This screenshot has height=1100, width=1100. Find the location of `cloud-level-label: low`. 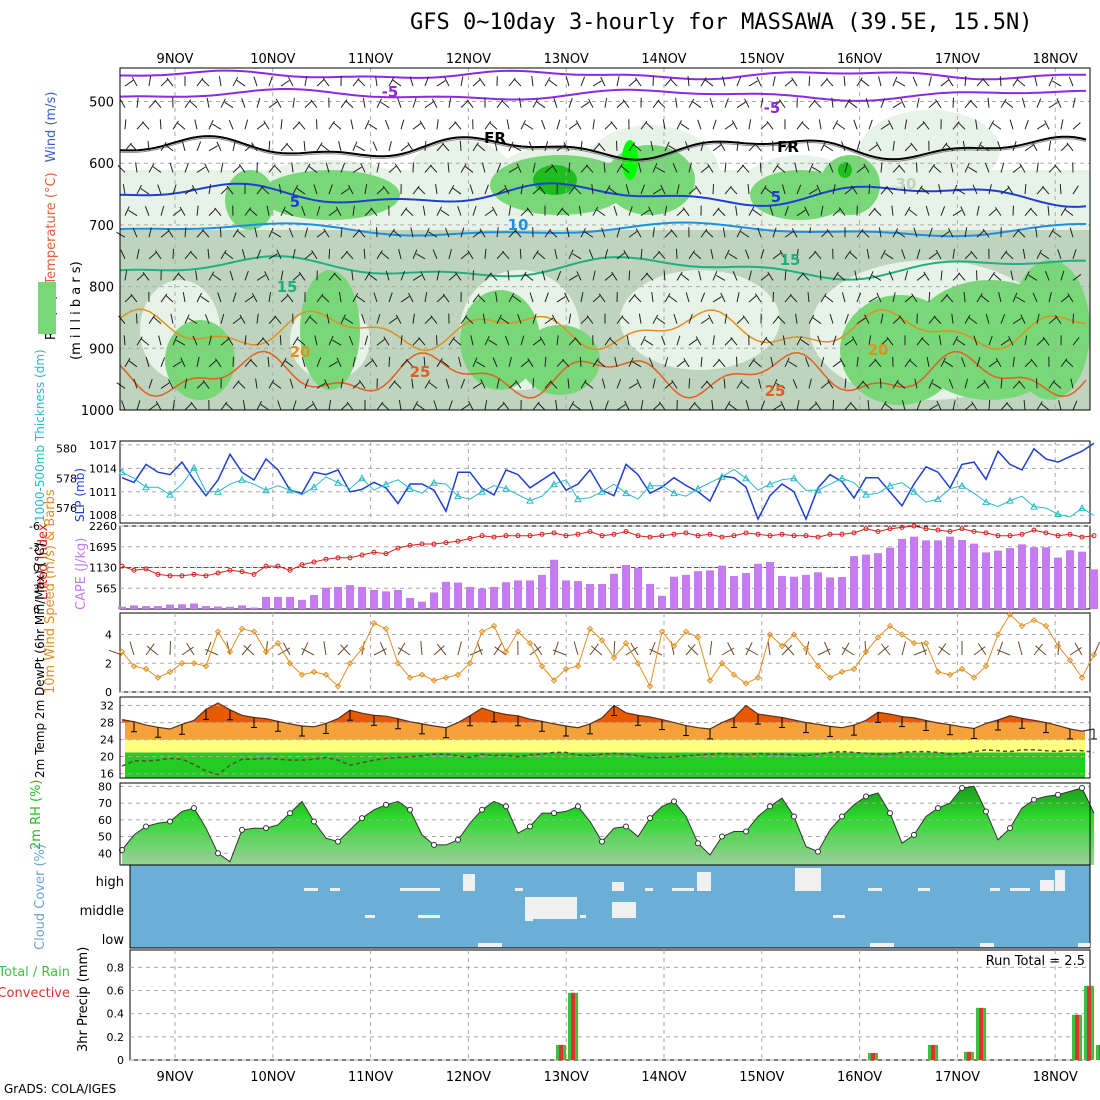

cloud-level-label: low is located at coordinates (113, 940).